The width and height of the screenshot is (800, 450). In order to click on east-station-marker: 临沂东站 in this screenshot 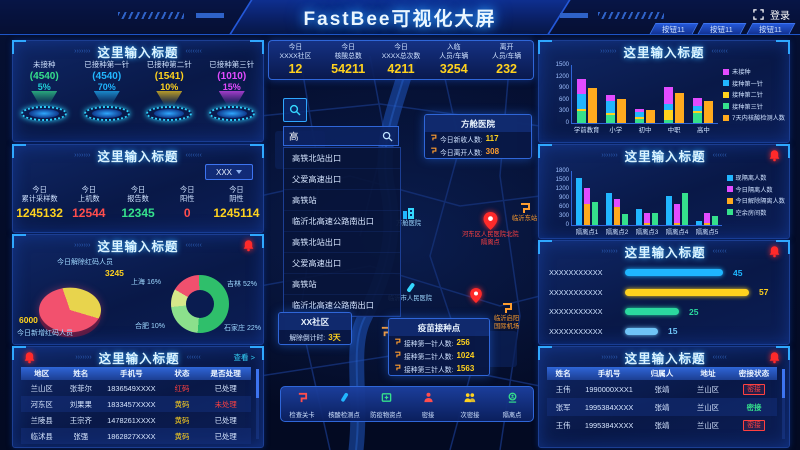, I will do `click(524, 212)`.